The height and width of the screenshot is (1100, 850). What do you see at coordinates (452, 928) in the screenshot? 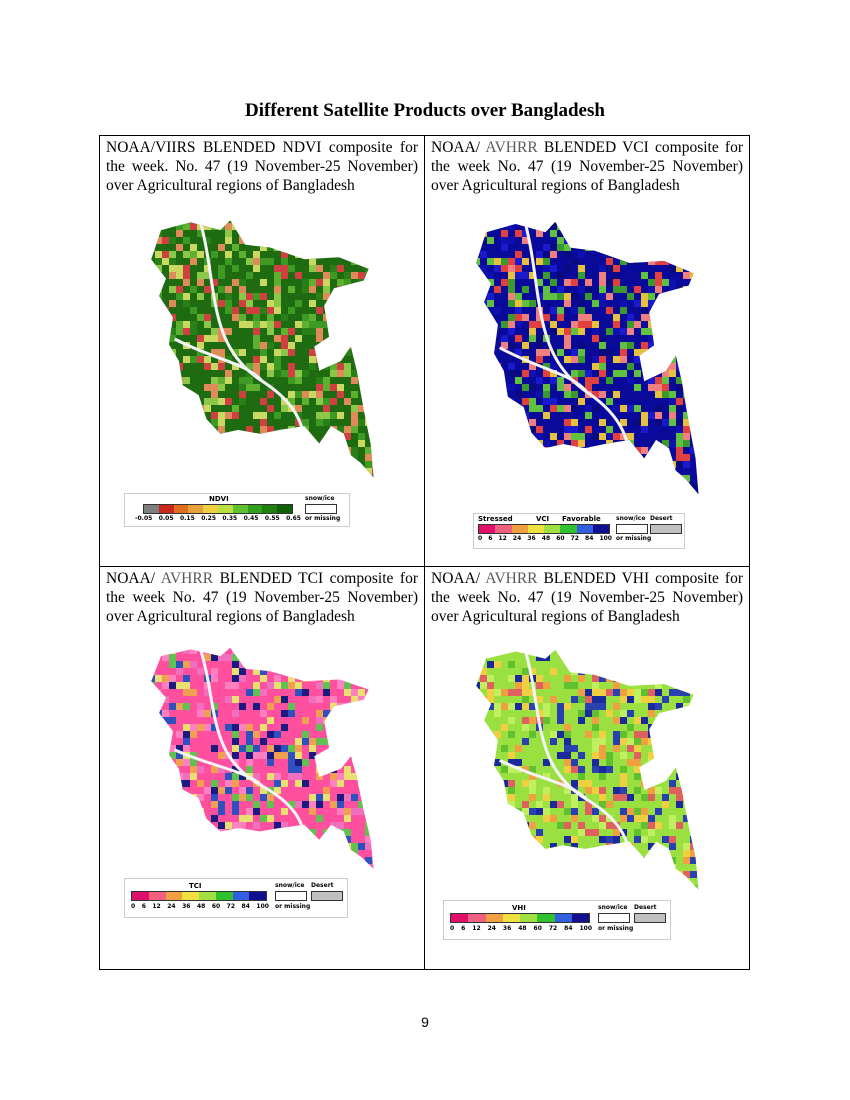
I see `vhi-tick-label: 0` at bounding box center [452, 928].